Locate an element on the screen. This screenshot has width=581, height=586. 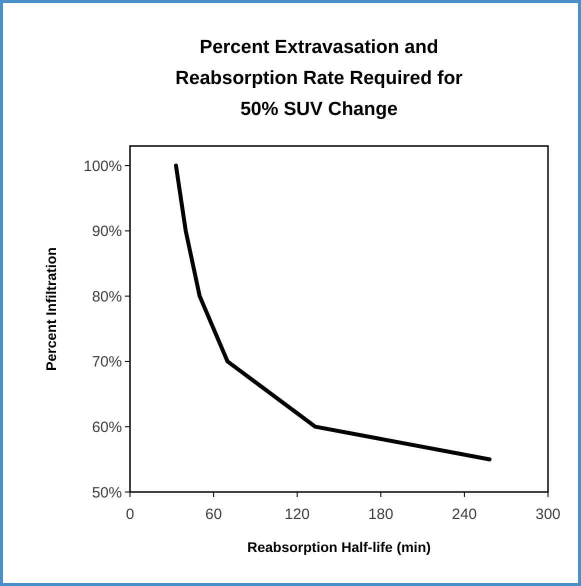
x-tick-label: 240 is located at coordinates (464, 514).